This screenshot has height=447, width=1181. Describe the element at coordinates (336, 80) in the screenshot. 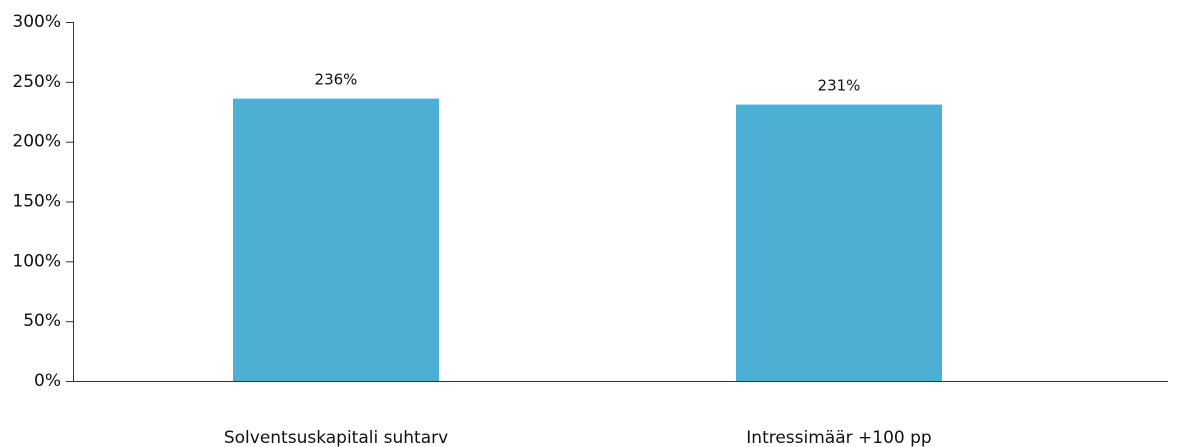

I see `data-label: 236%` at that location.